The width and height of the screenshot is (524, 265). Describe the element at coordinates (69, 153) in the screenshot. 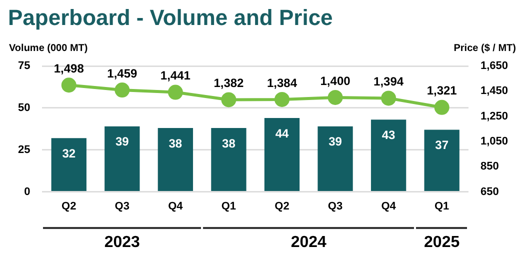

I see `data-label: 32` at that location.